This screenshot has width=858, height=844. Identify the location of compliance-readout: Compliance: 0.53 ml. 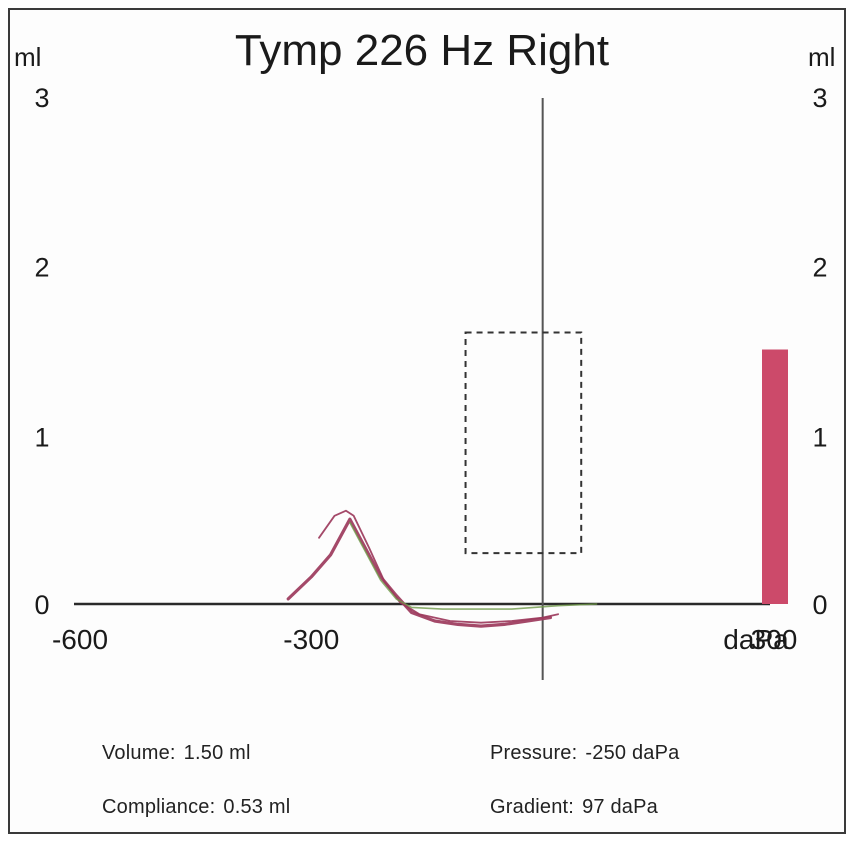
(196, 807).